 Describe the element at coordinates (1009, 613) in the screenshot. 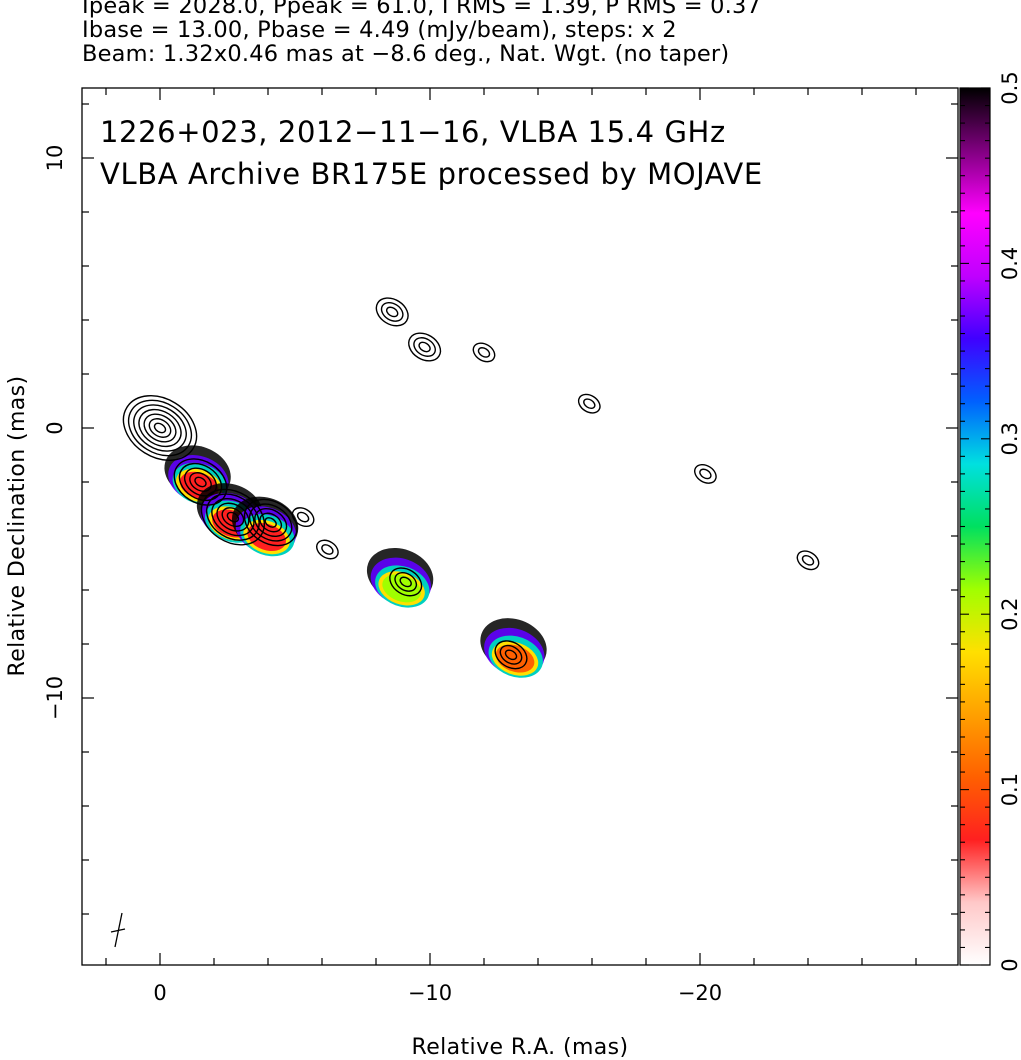

I see `colorbar-tick-label: 0.2` at that location.